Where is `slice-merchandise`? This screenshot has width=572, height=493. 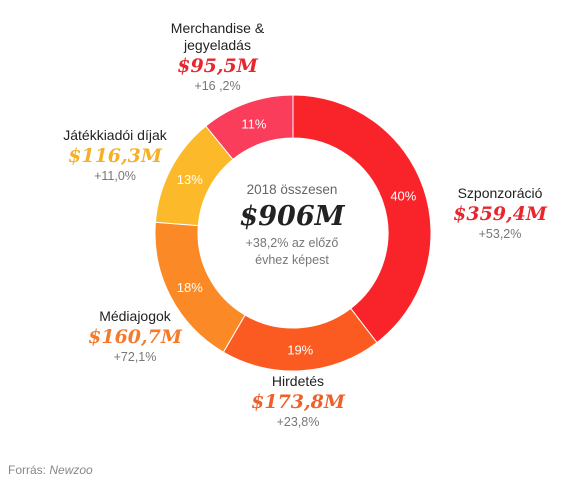
slice-merchandise is located at coordinates (249, 127).